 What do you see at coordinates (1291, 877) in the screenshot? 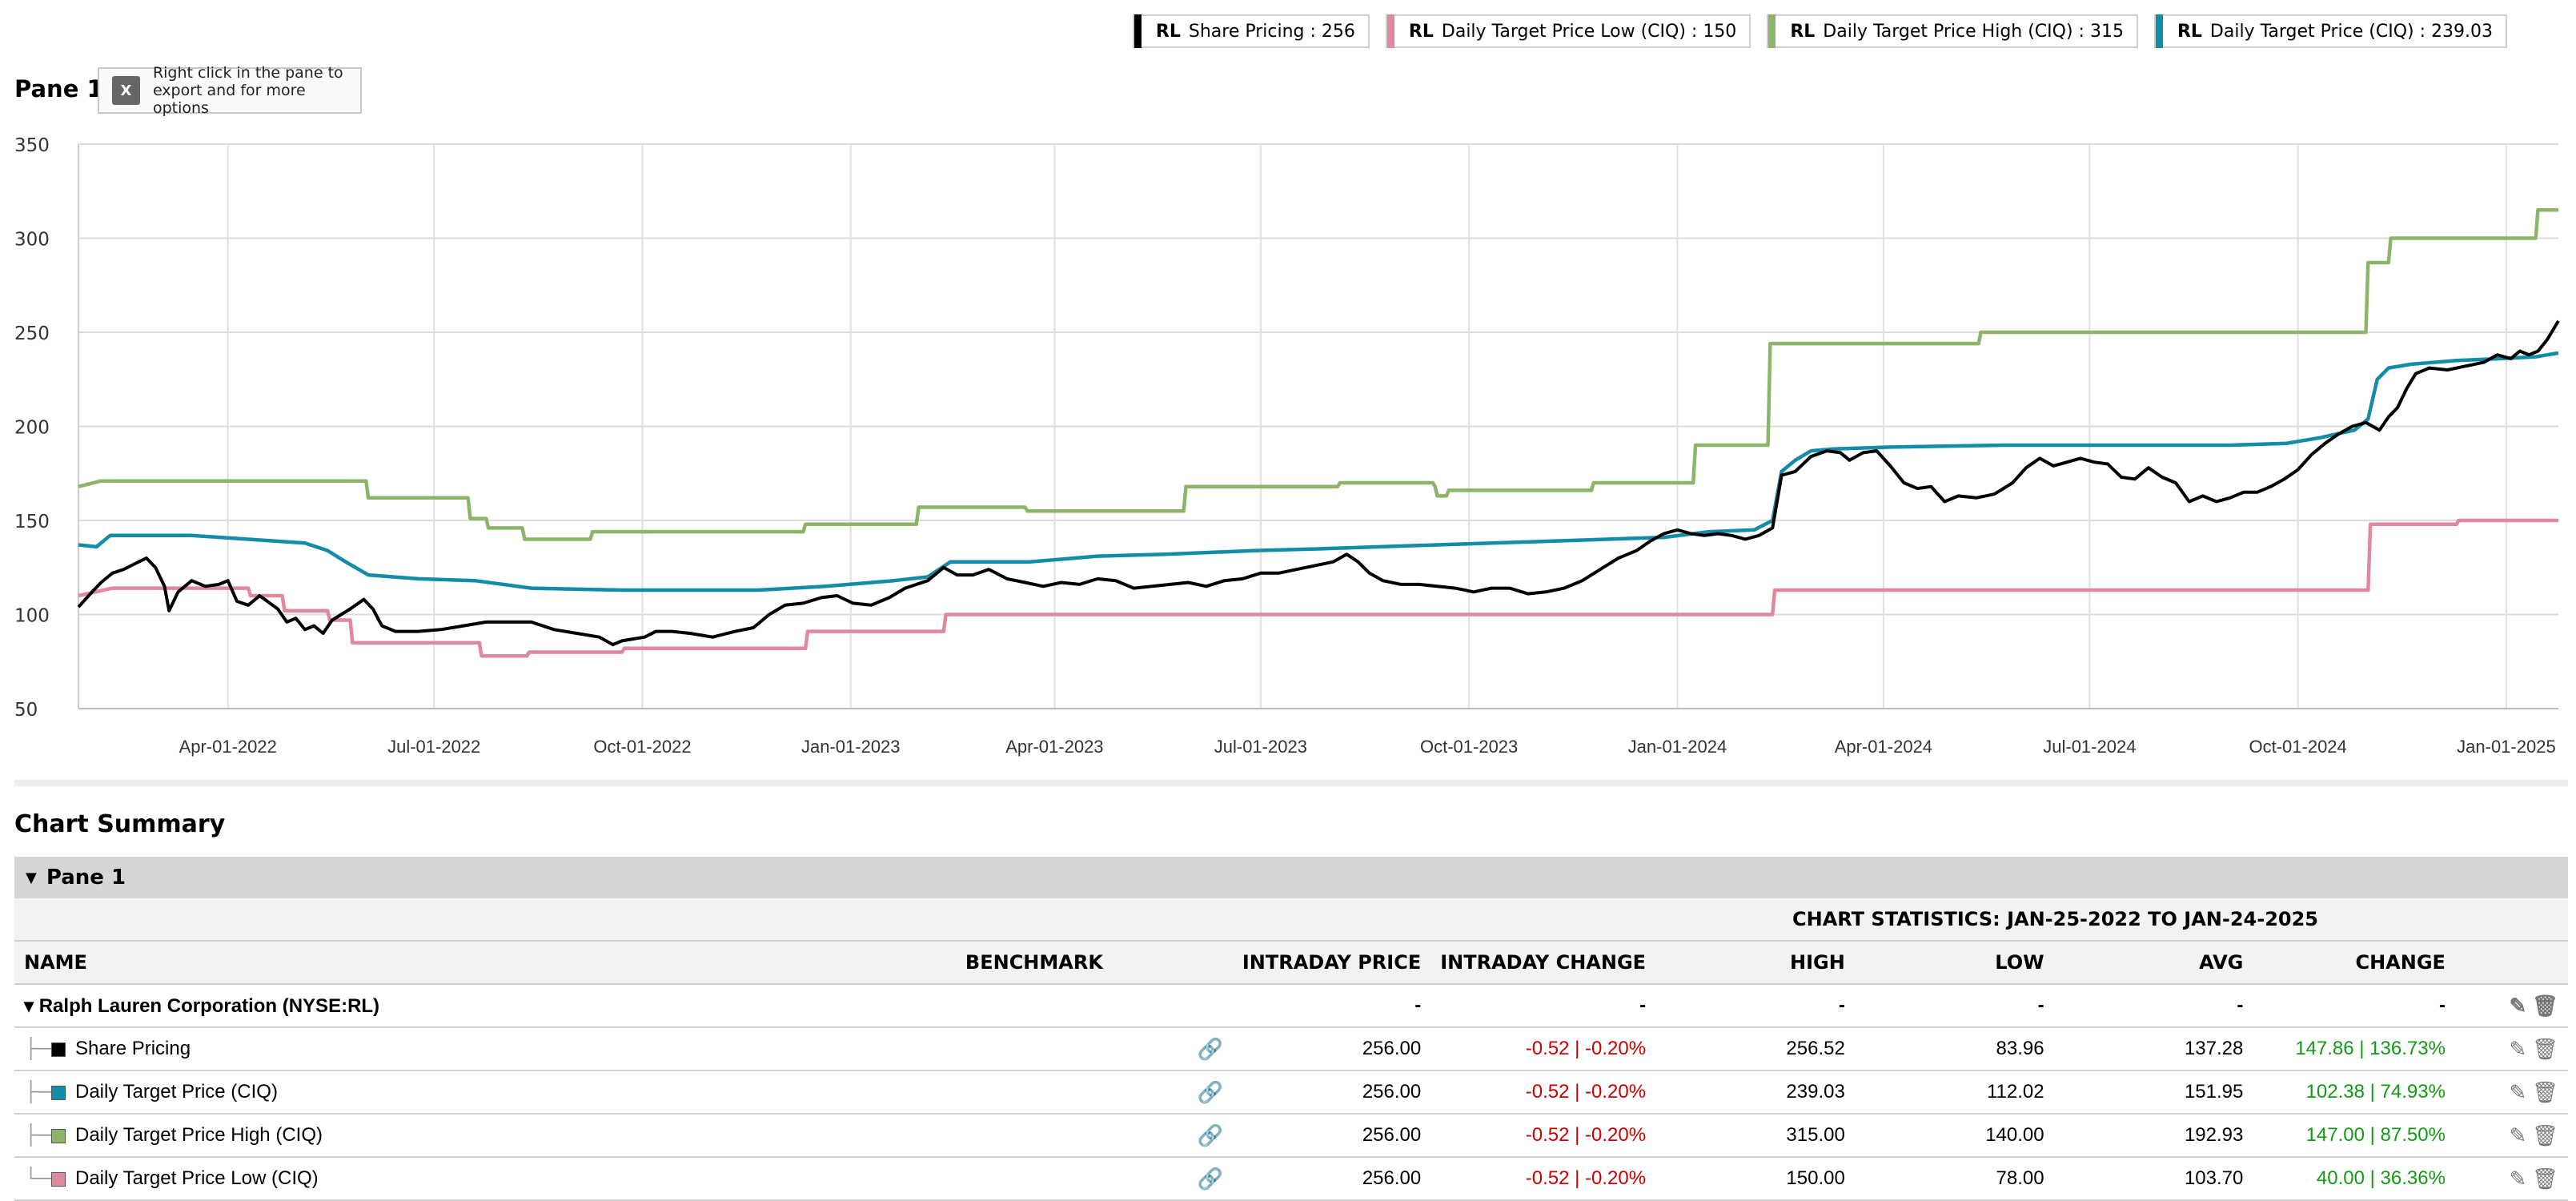
I see `pane-group-header: ▼ Pane 1` at bounding box center [1291, 877].